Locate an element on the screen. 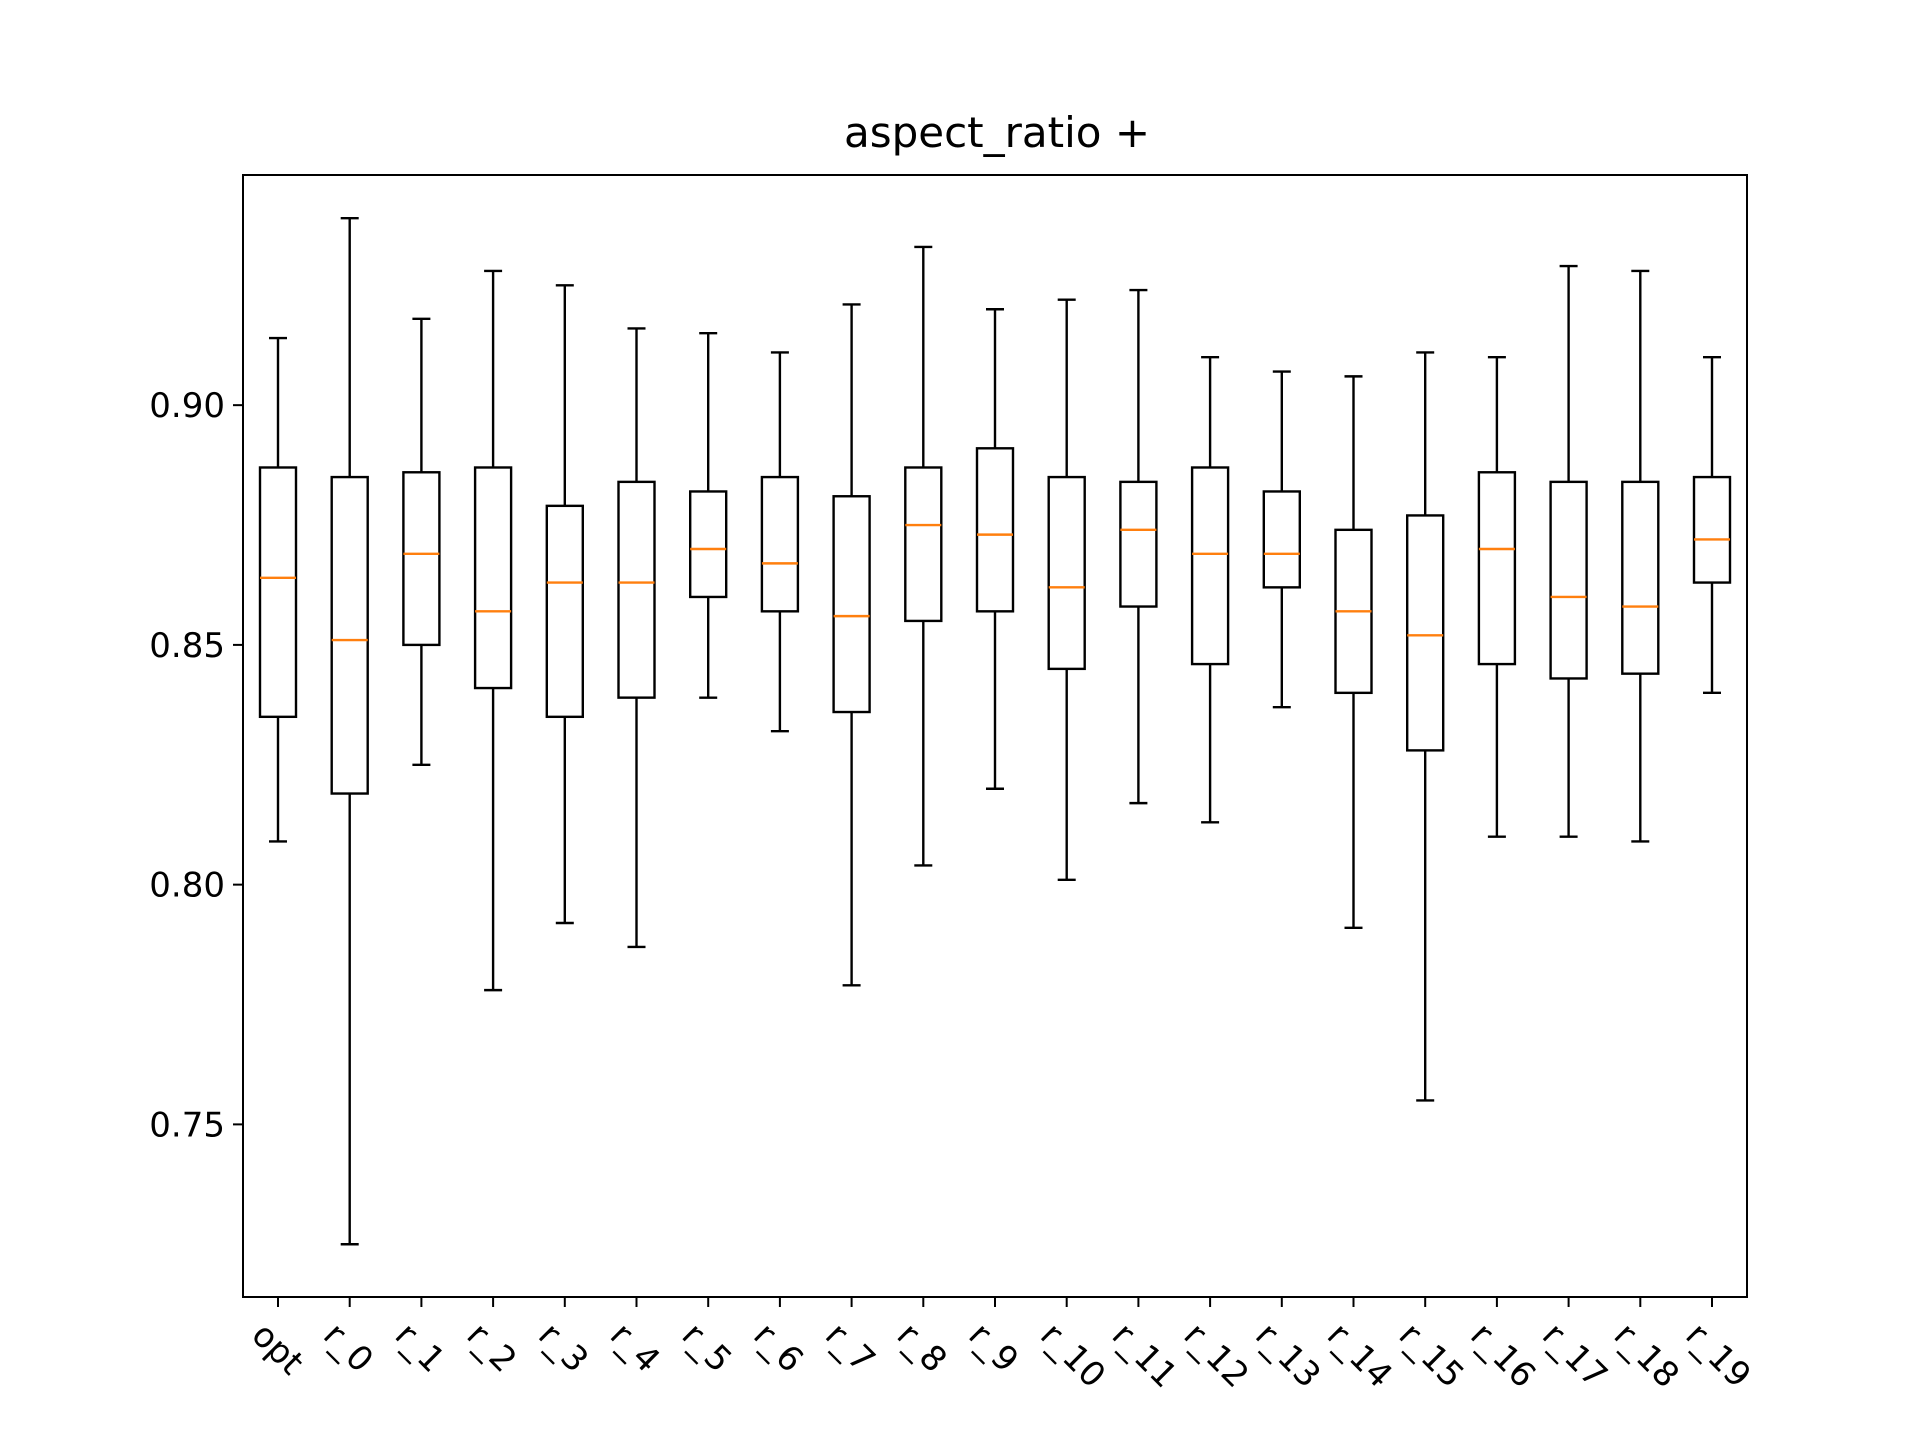  y-tick-label: 0.80 is located at coordinates (187, 886).